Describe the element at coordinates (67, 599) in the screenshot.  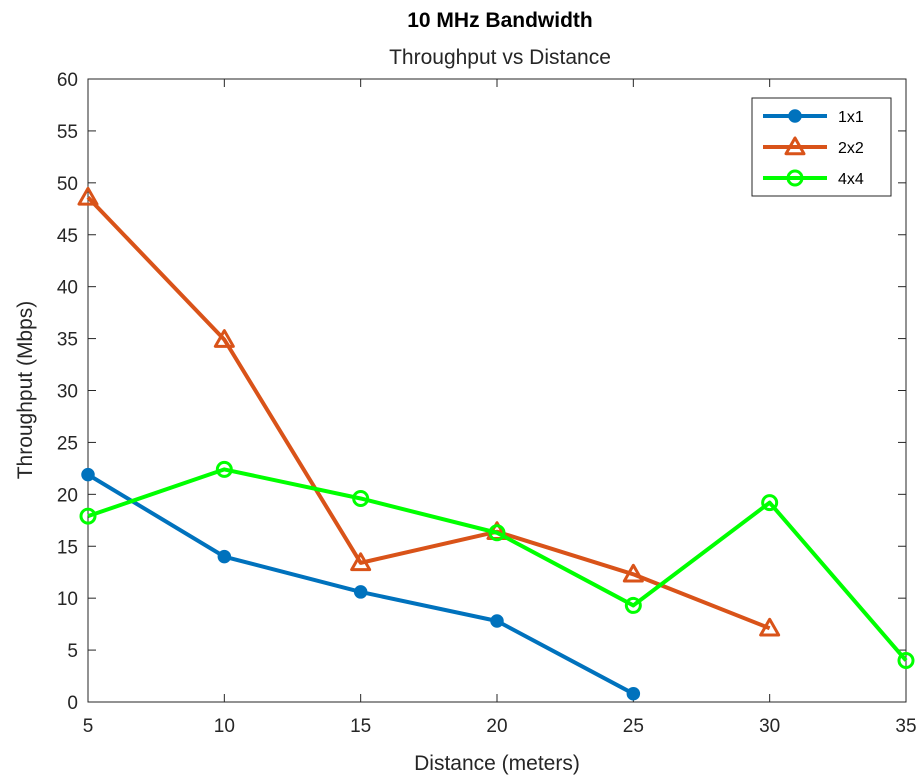
I see `y-tick-label: 10` at that location.